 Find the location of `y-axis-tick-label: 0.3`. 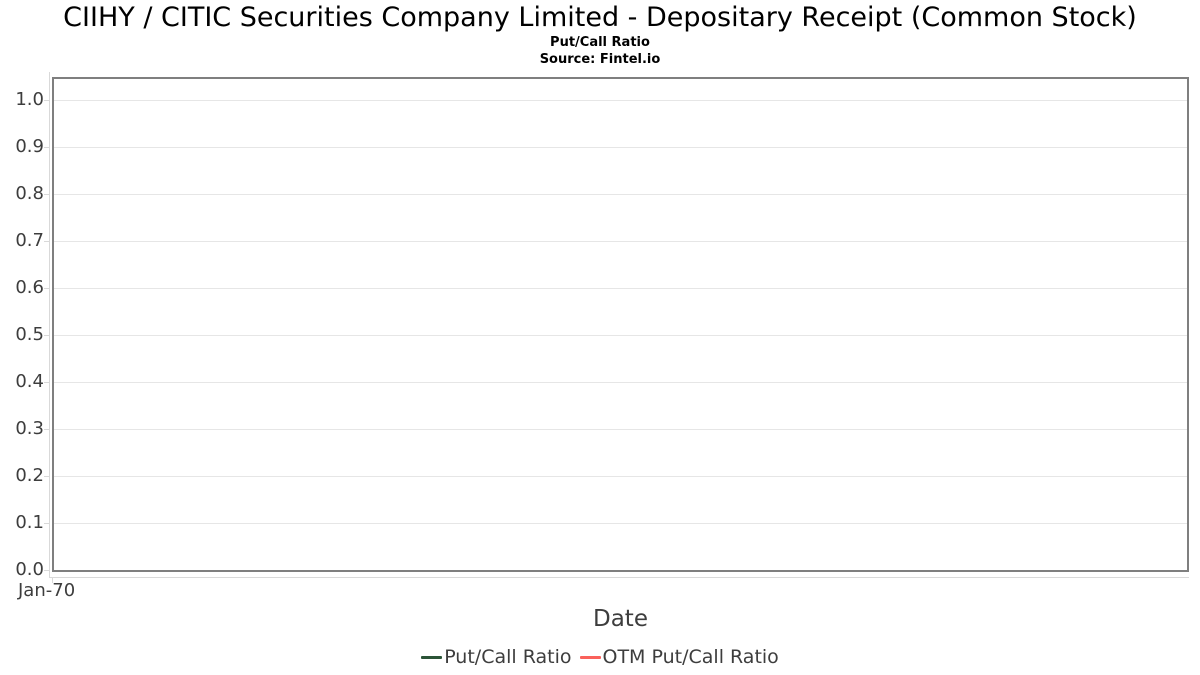

y-axis-tick-label: 0.3 is located at coordinates (29, 428).